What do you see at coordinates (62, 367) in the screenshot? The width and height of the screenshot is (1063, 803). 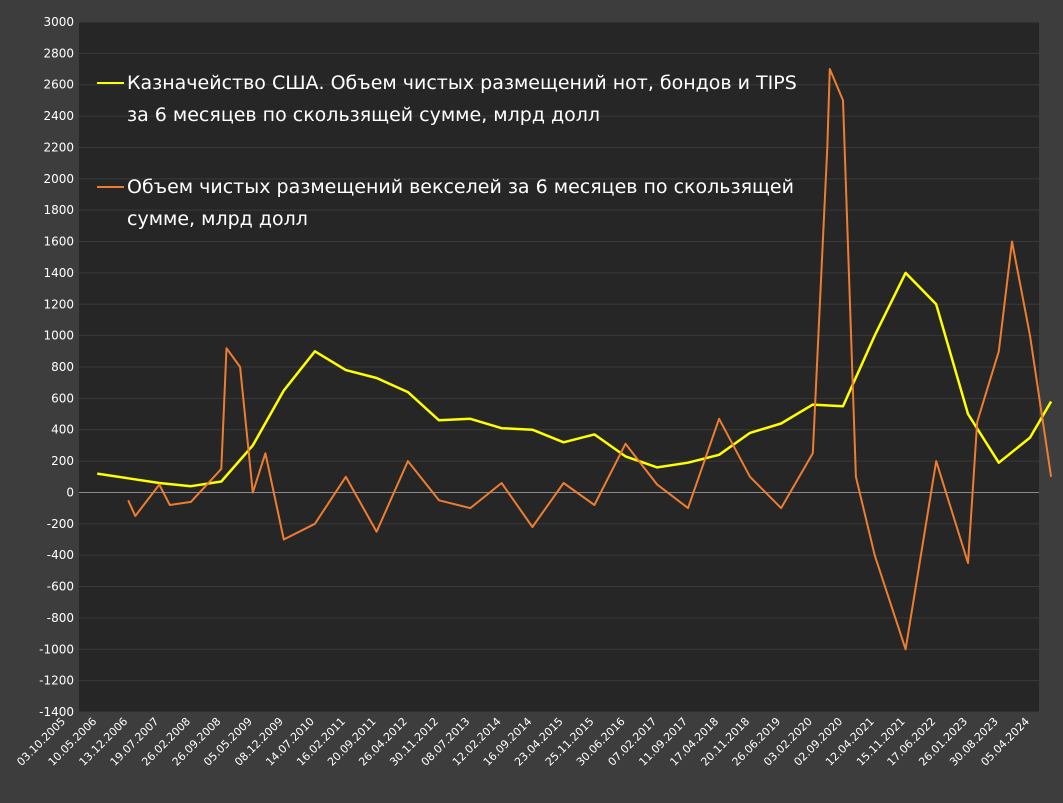 I see `y-tick-label: 800` at bounding box center [62, 367].